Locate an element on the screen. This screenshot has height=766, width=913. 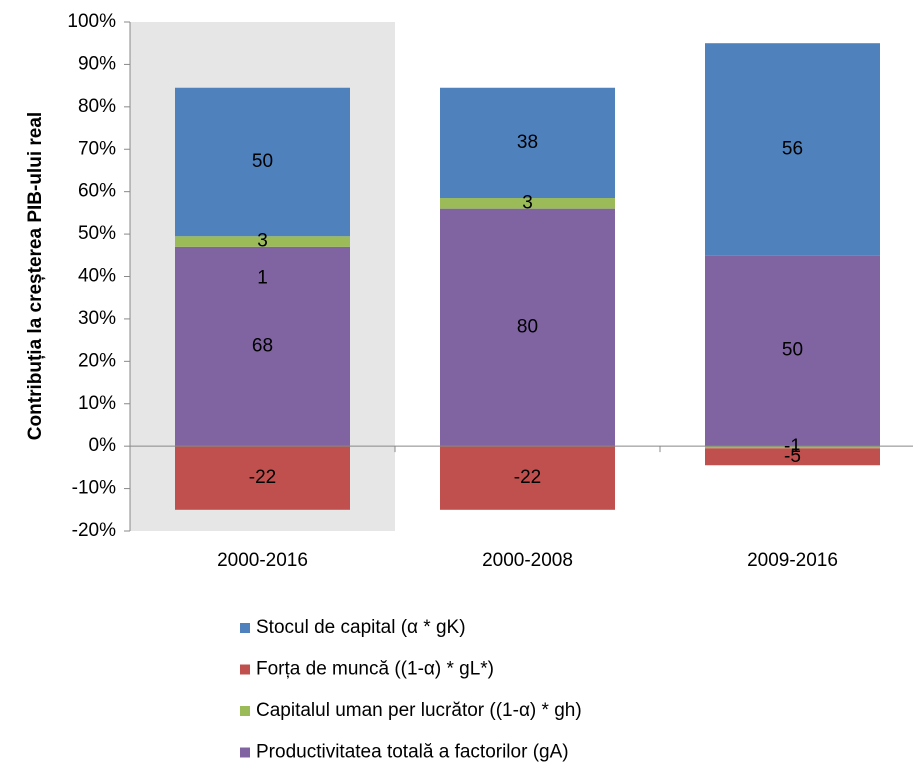
legend-label: Productivitatea totală a factorilor (gA) is located at coordinates (412, 752).